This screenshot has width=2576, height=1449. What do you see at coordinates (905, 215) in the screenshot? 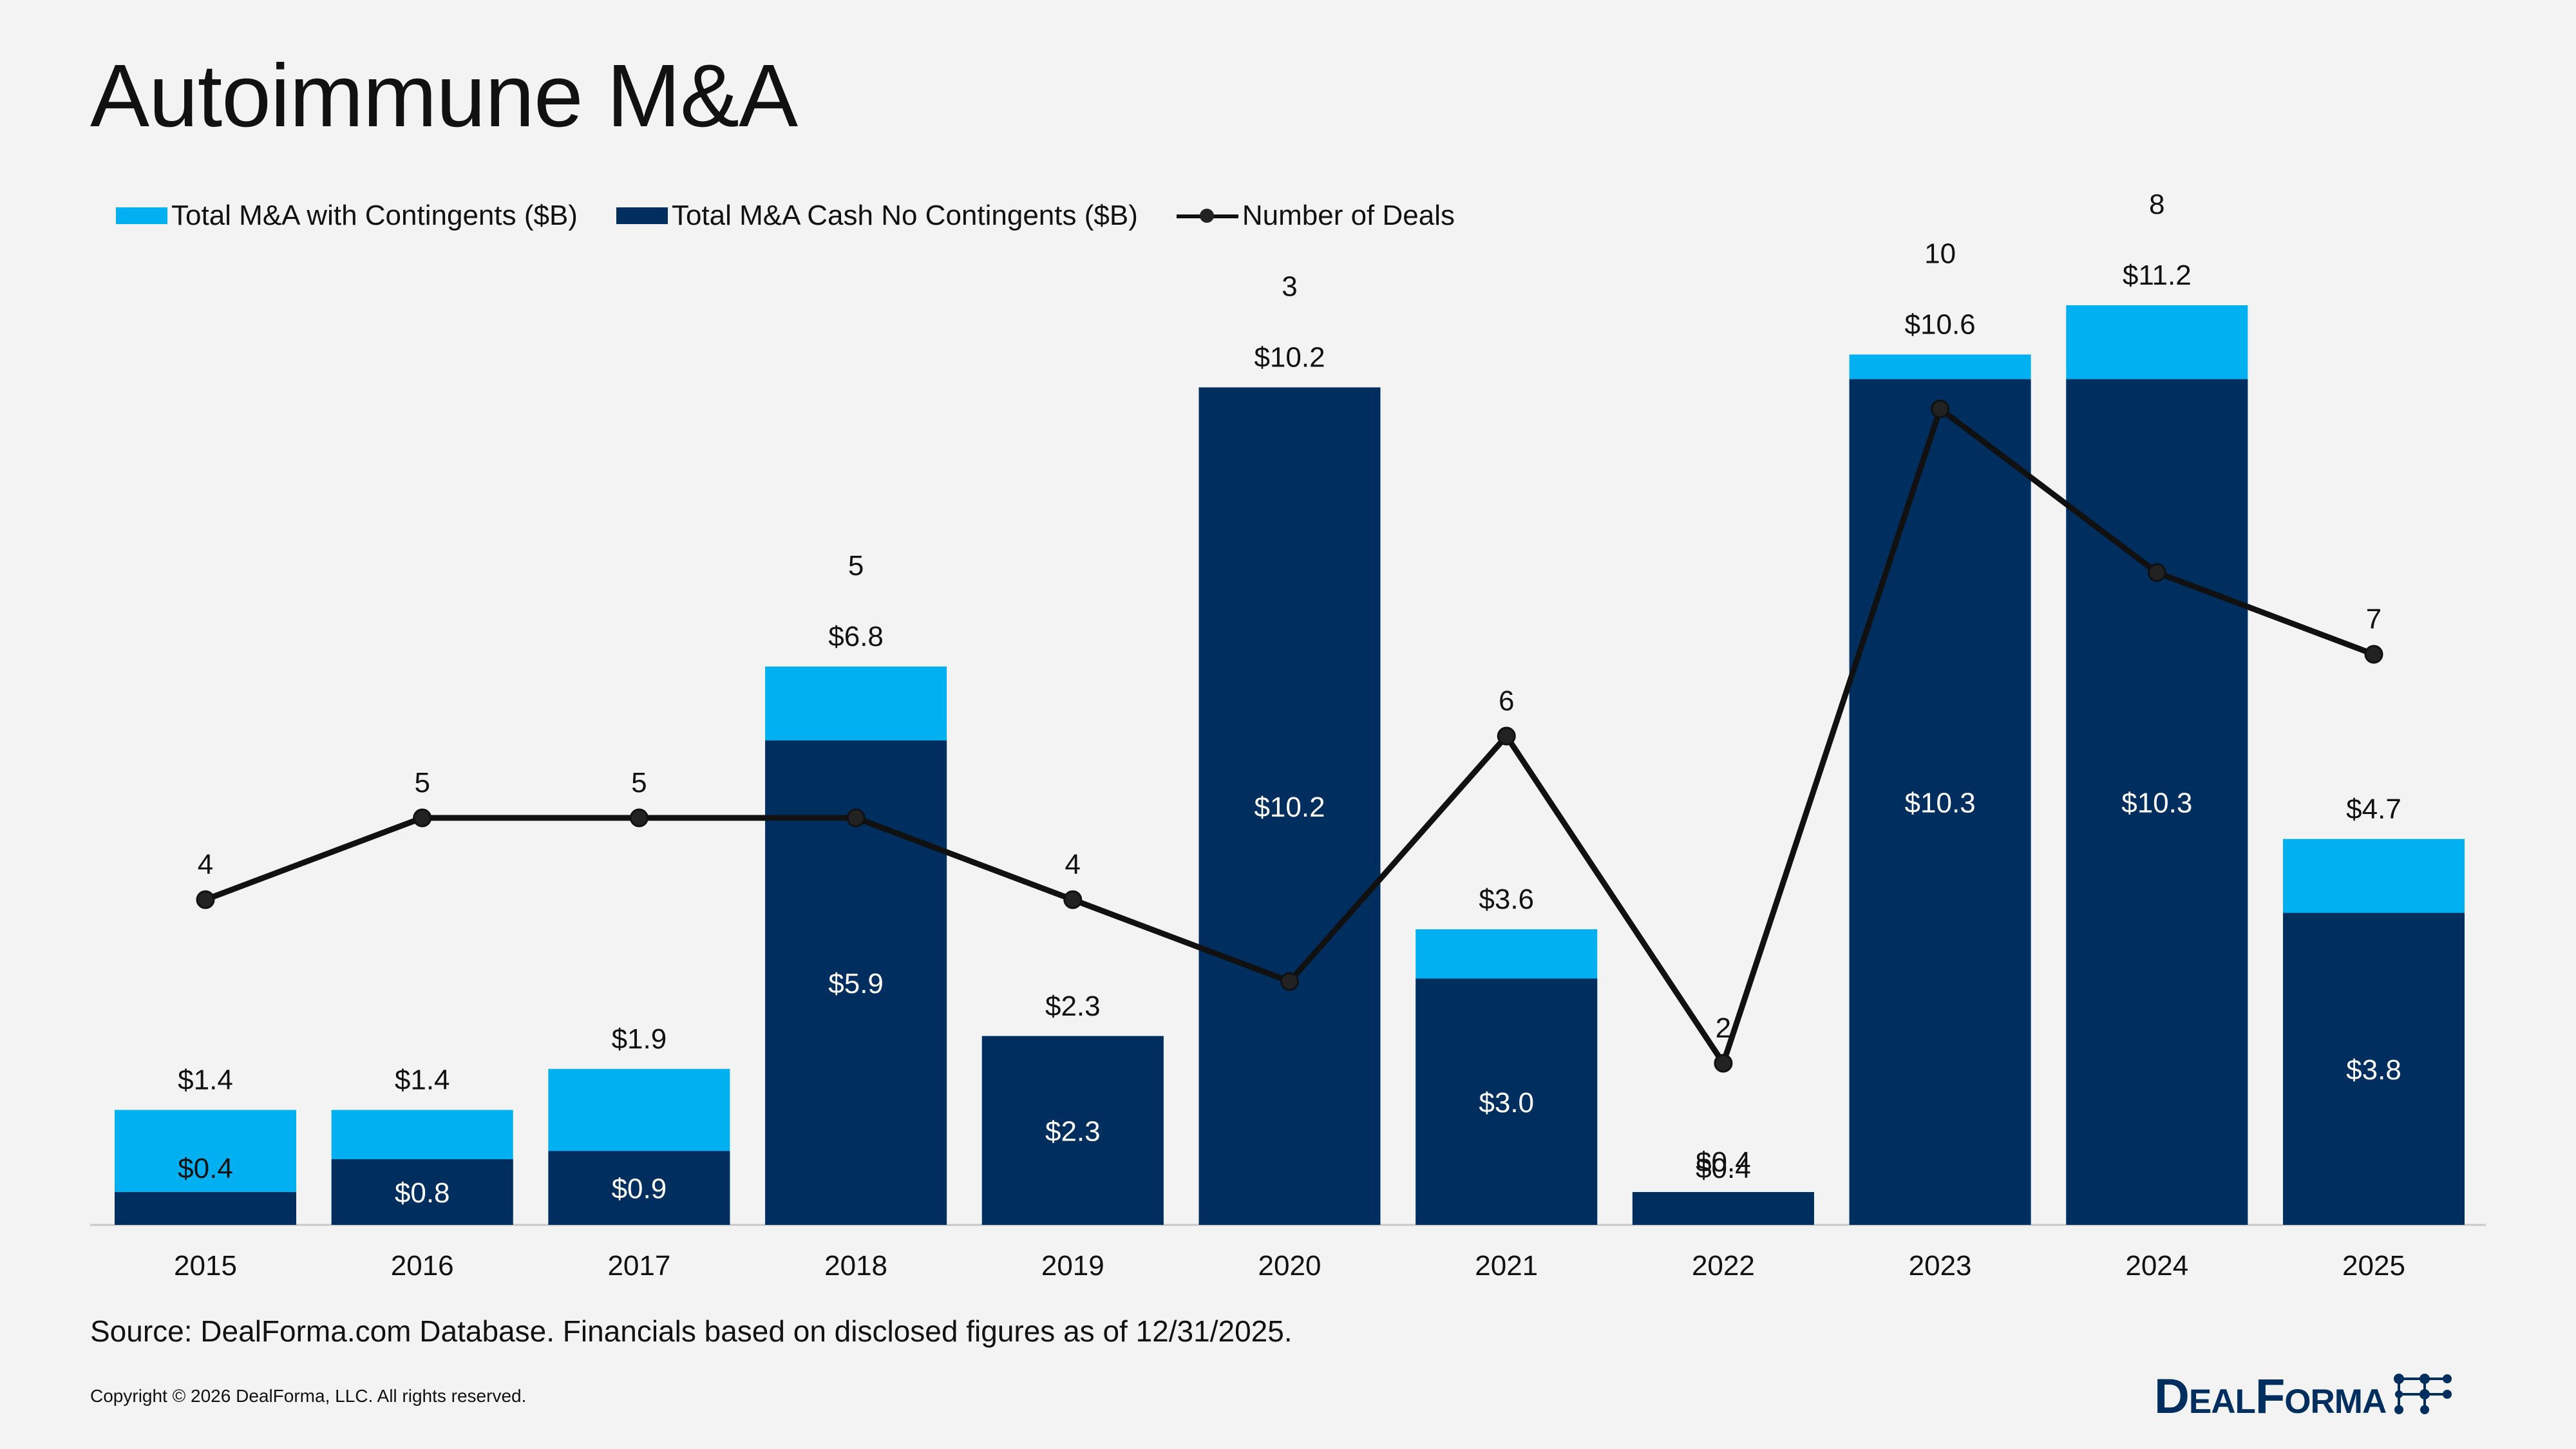
I see `legend-label-cash-no-contingents: Total M&A Cash No Contingents ($B)` at bounding box center [905, 215].